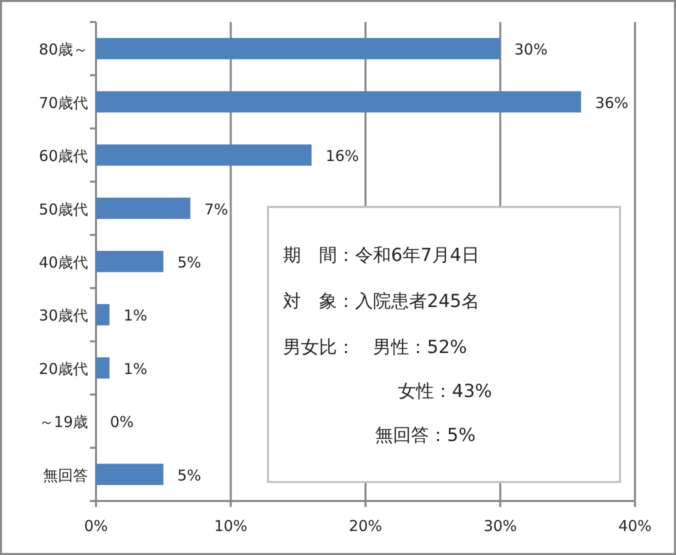 This screenshot has height=555, width=676. I want to click on y-tick-label: 80歳～, so click(63, 49).